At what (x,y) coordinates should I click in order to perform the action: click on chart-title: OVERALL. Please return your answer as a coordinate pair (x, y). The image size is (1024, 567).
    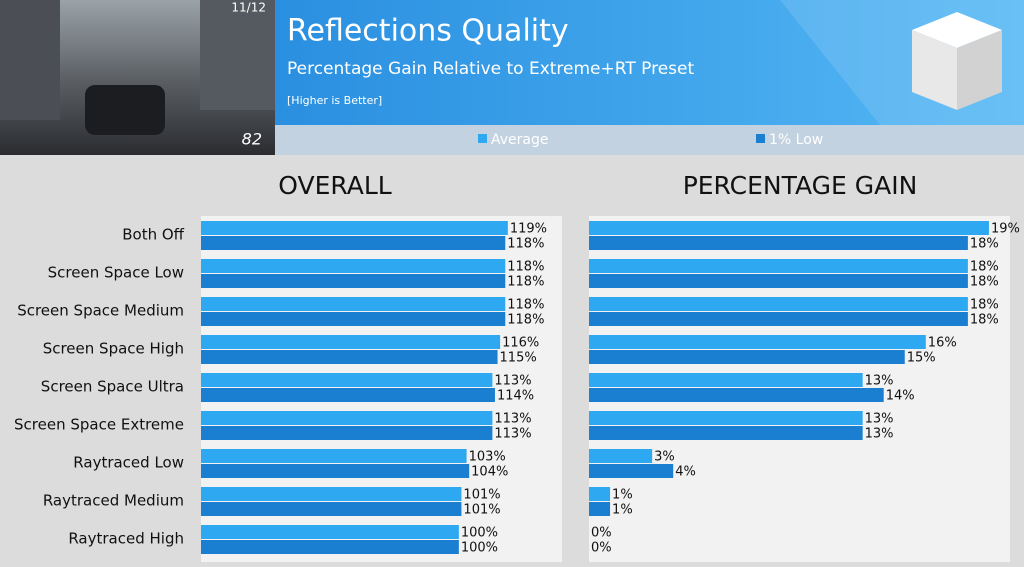
    Looking at the image, I should click on (335, 185).